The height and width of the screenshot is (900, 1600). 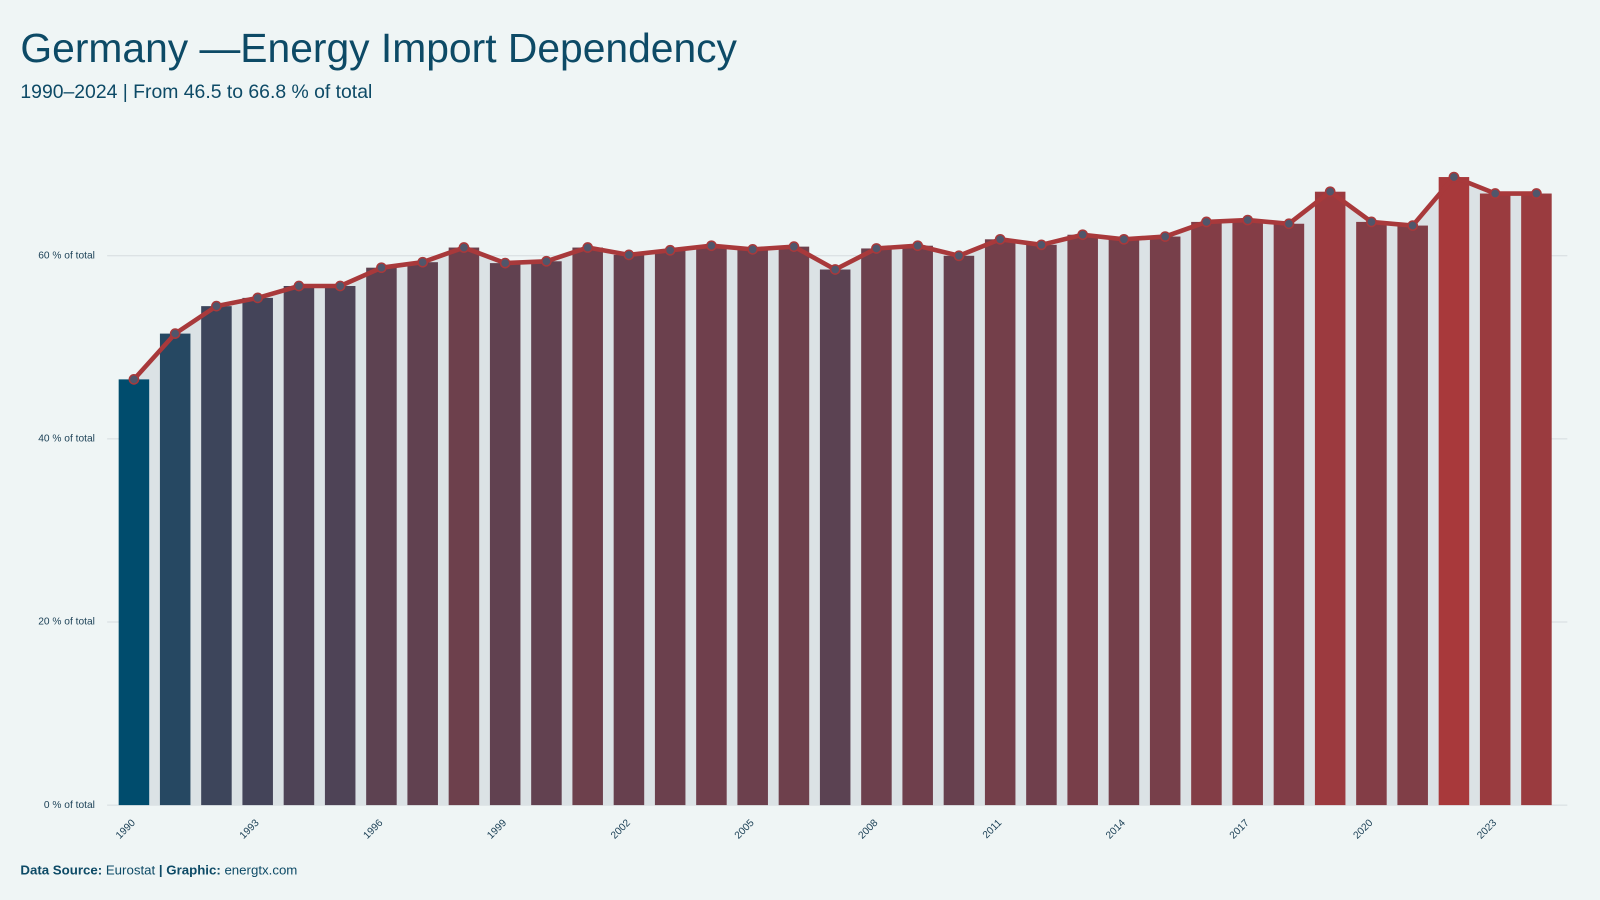 What do you see at coordinates (66, 439) in the screenshot?
I see `y-tick-label: 40 % of total` at bounding box center [66, 439].